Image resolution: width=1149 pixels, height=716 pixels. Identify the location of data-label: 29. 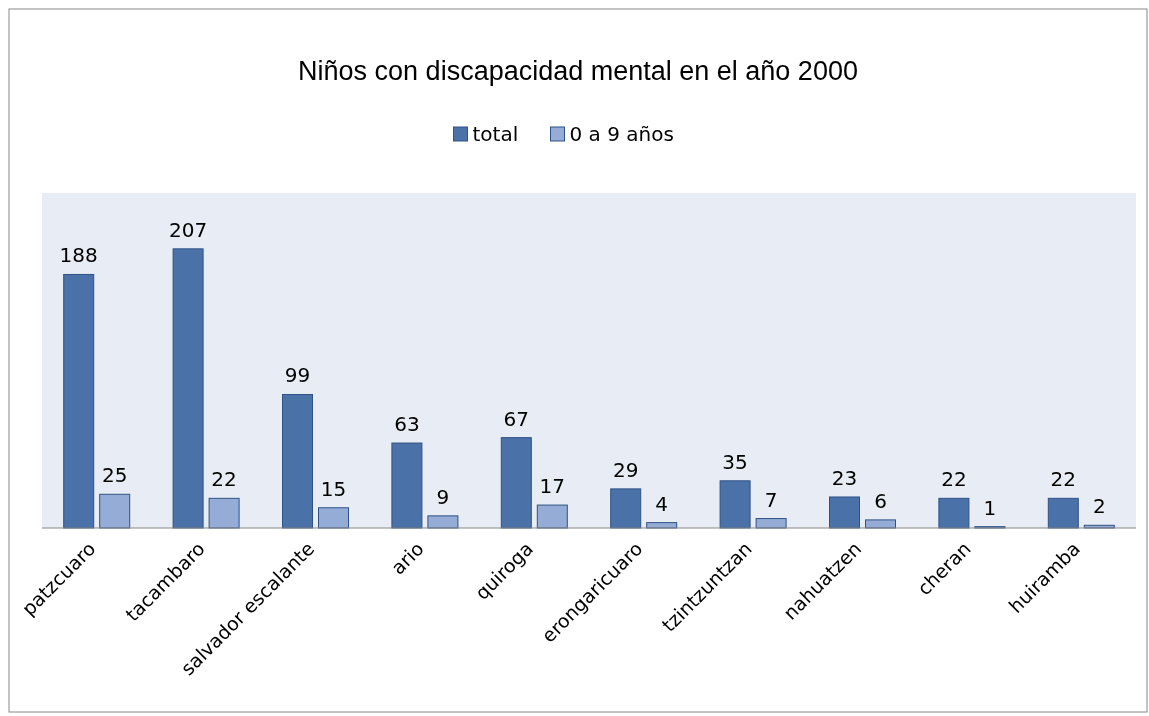
(625, 469).